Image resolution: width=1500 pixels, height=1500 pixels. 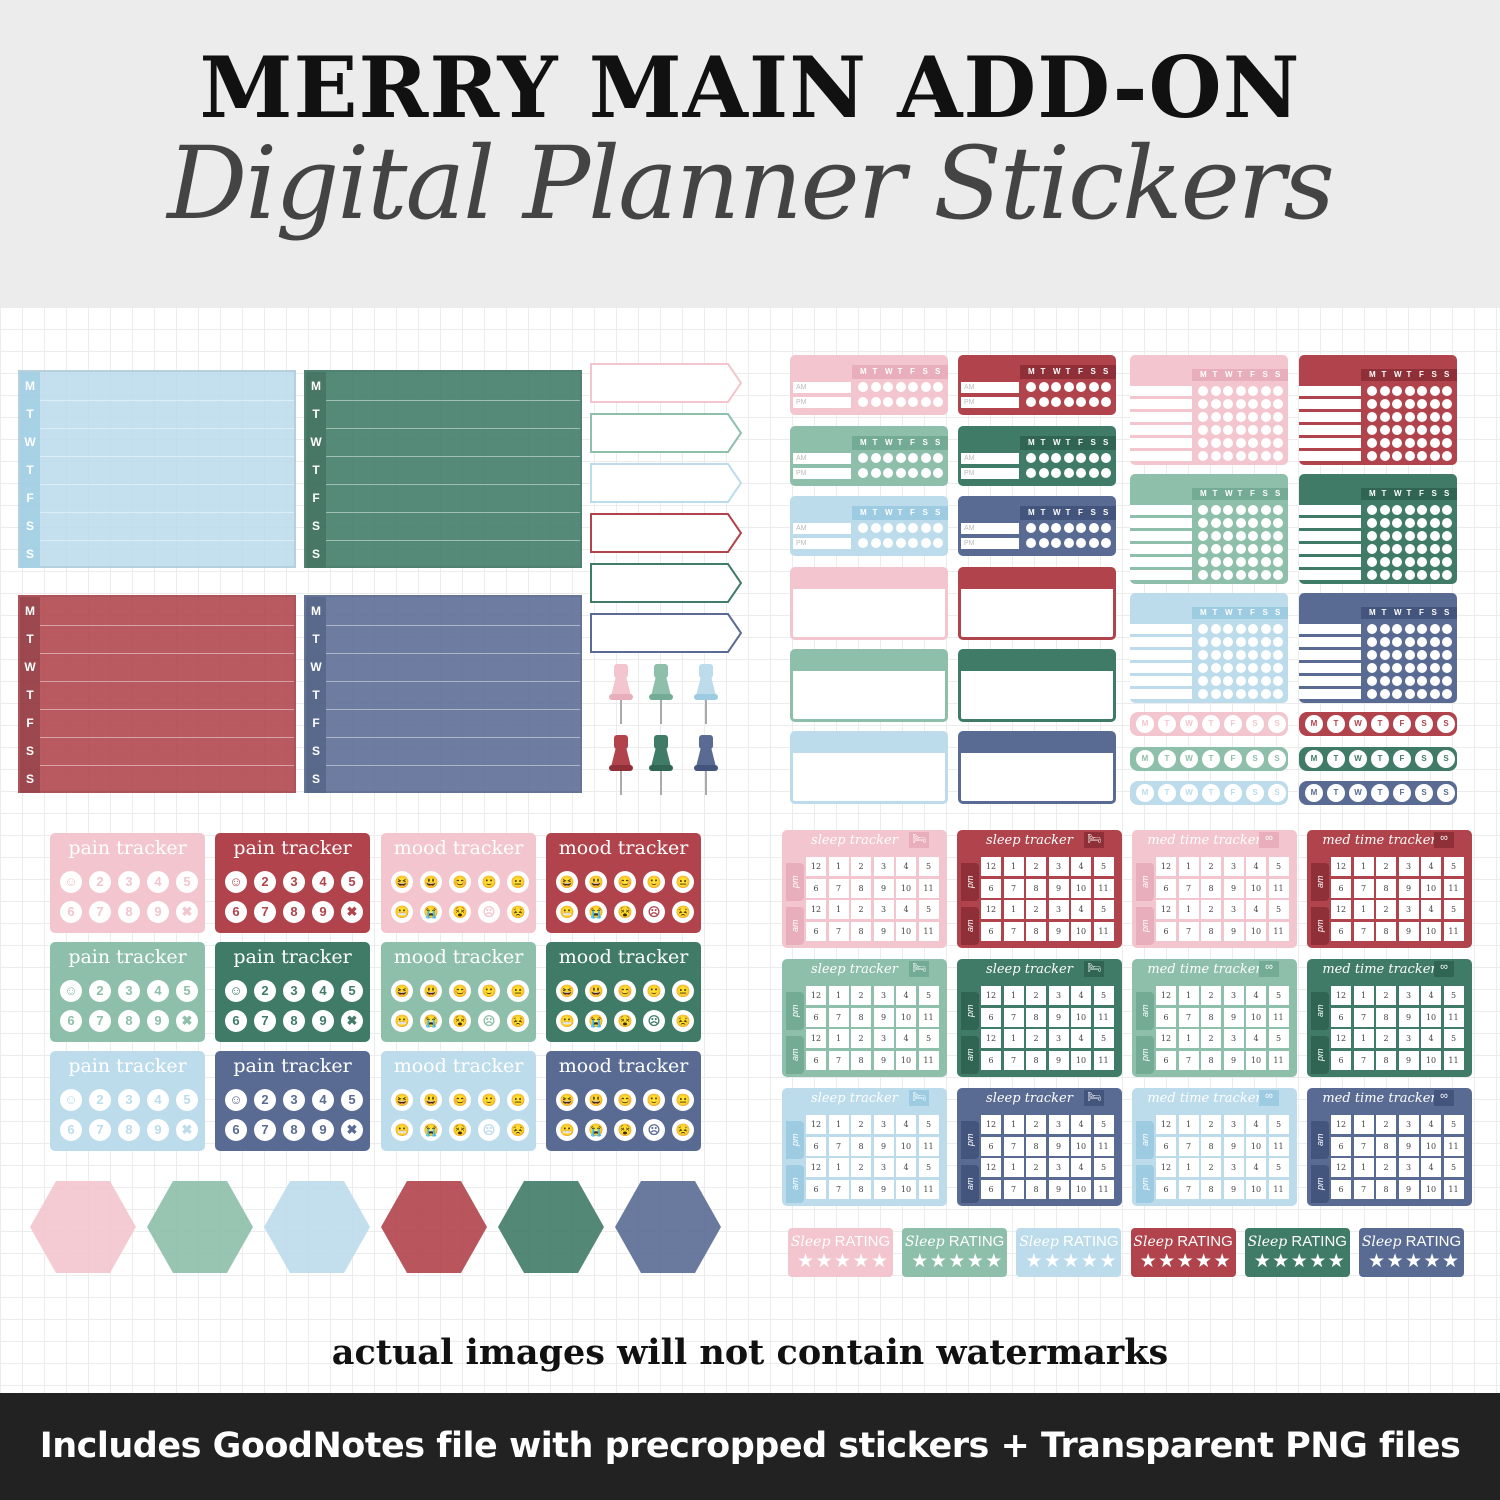 What do you see at coordinates (187, 912) in the screenshot?
I see `pain-level: ✖` at bounding box center [187, 912].